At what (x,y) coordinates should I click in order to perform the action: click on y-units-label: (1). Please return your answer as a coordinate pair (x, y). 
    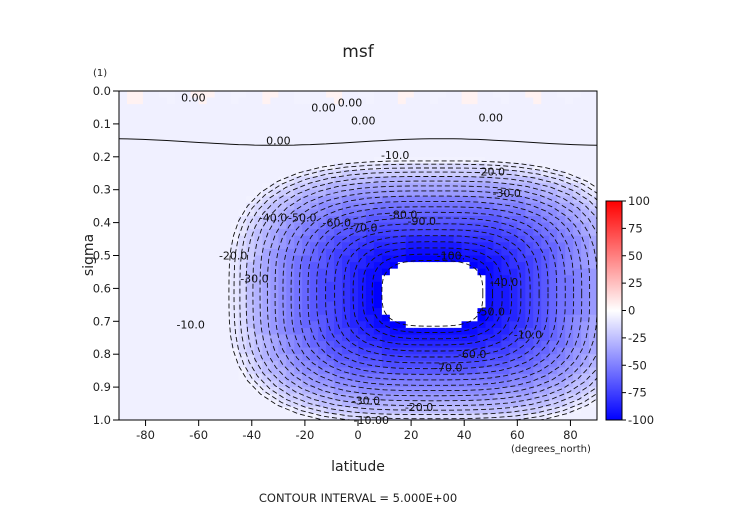
    Looking at the image, I should click on (100, 73).